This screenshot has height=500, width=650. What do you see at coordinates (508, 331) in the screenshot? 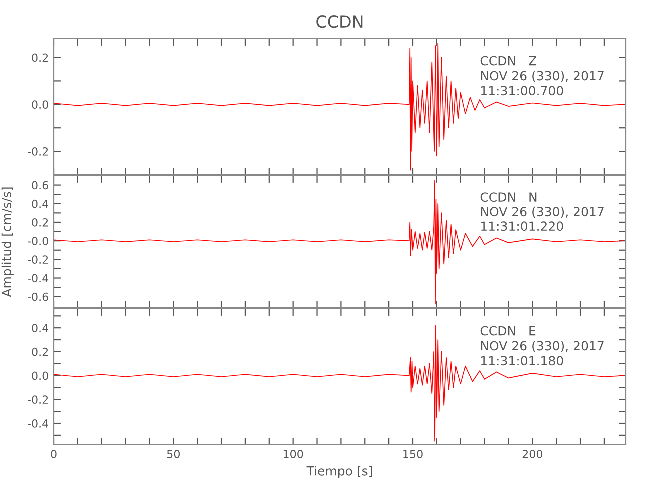
I see `annotation: CCDN E` at bounding box center [508, 331].